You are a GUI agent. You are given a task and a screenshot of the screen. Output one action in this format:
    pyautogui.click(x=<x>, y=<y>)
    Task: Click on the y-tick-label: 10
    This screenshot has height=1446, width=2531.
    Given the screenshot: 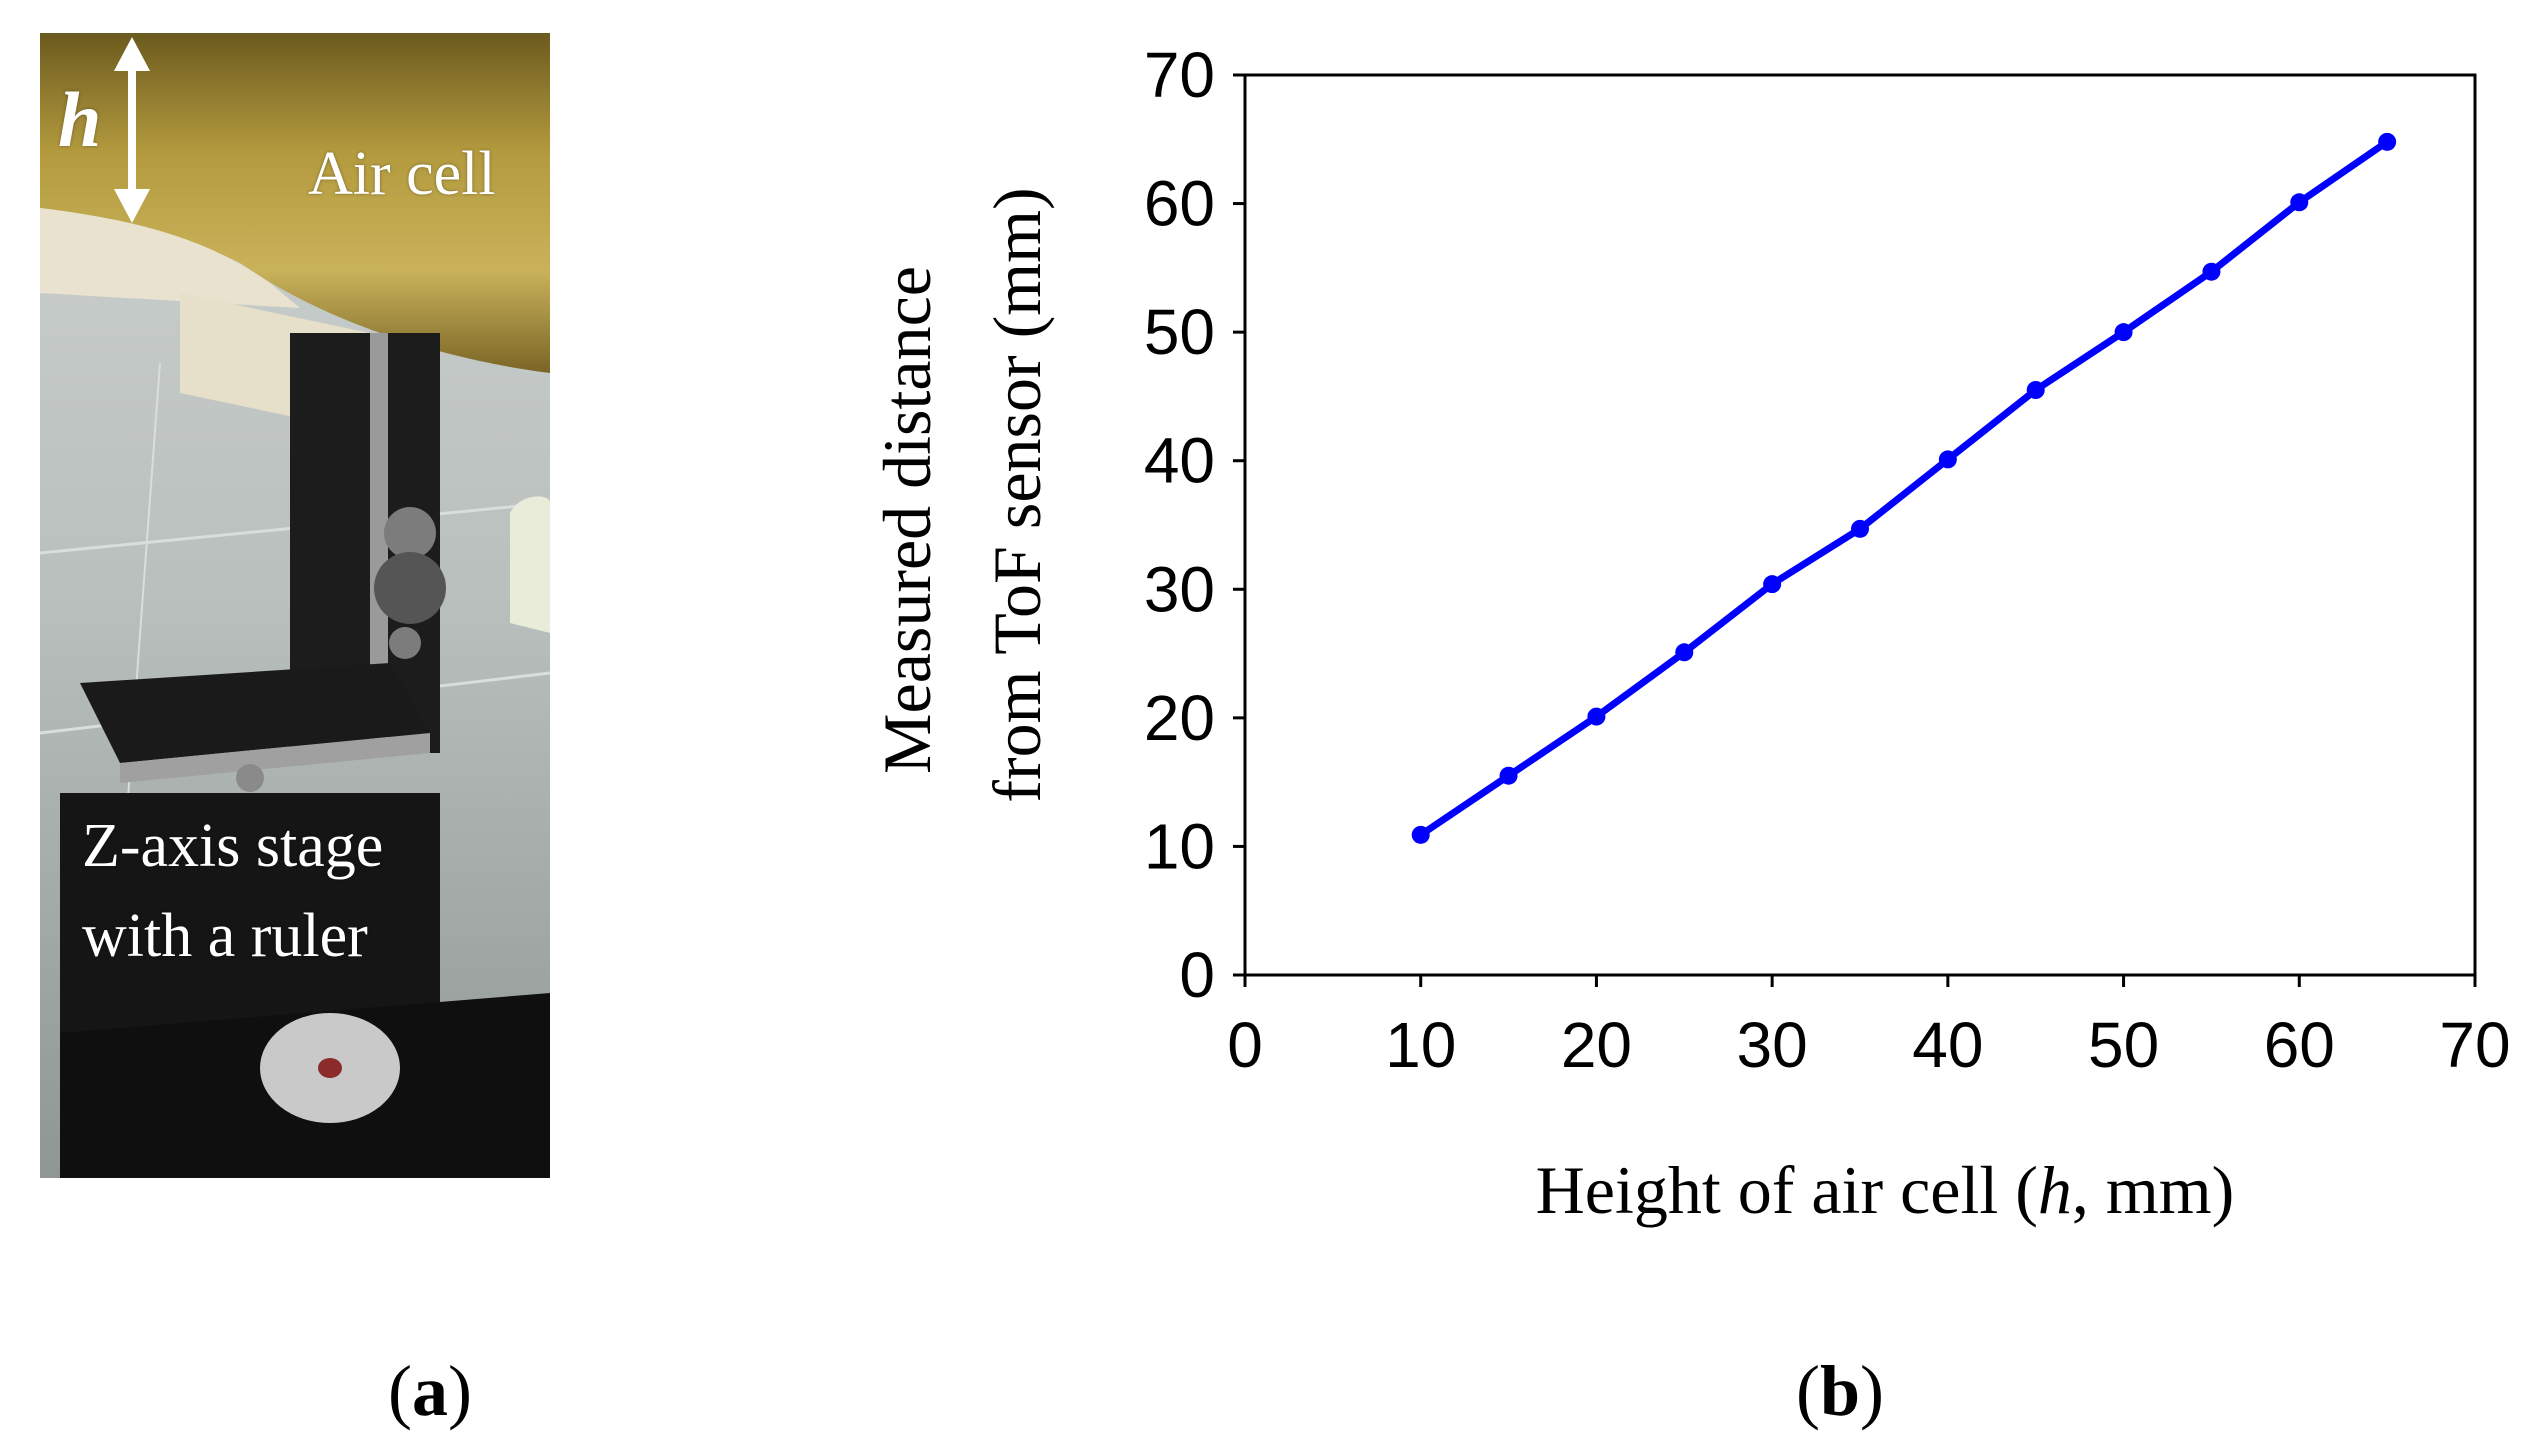 What is the action you would take?
    pyautogui.click(x=1179, y=846)
    